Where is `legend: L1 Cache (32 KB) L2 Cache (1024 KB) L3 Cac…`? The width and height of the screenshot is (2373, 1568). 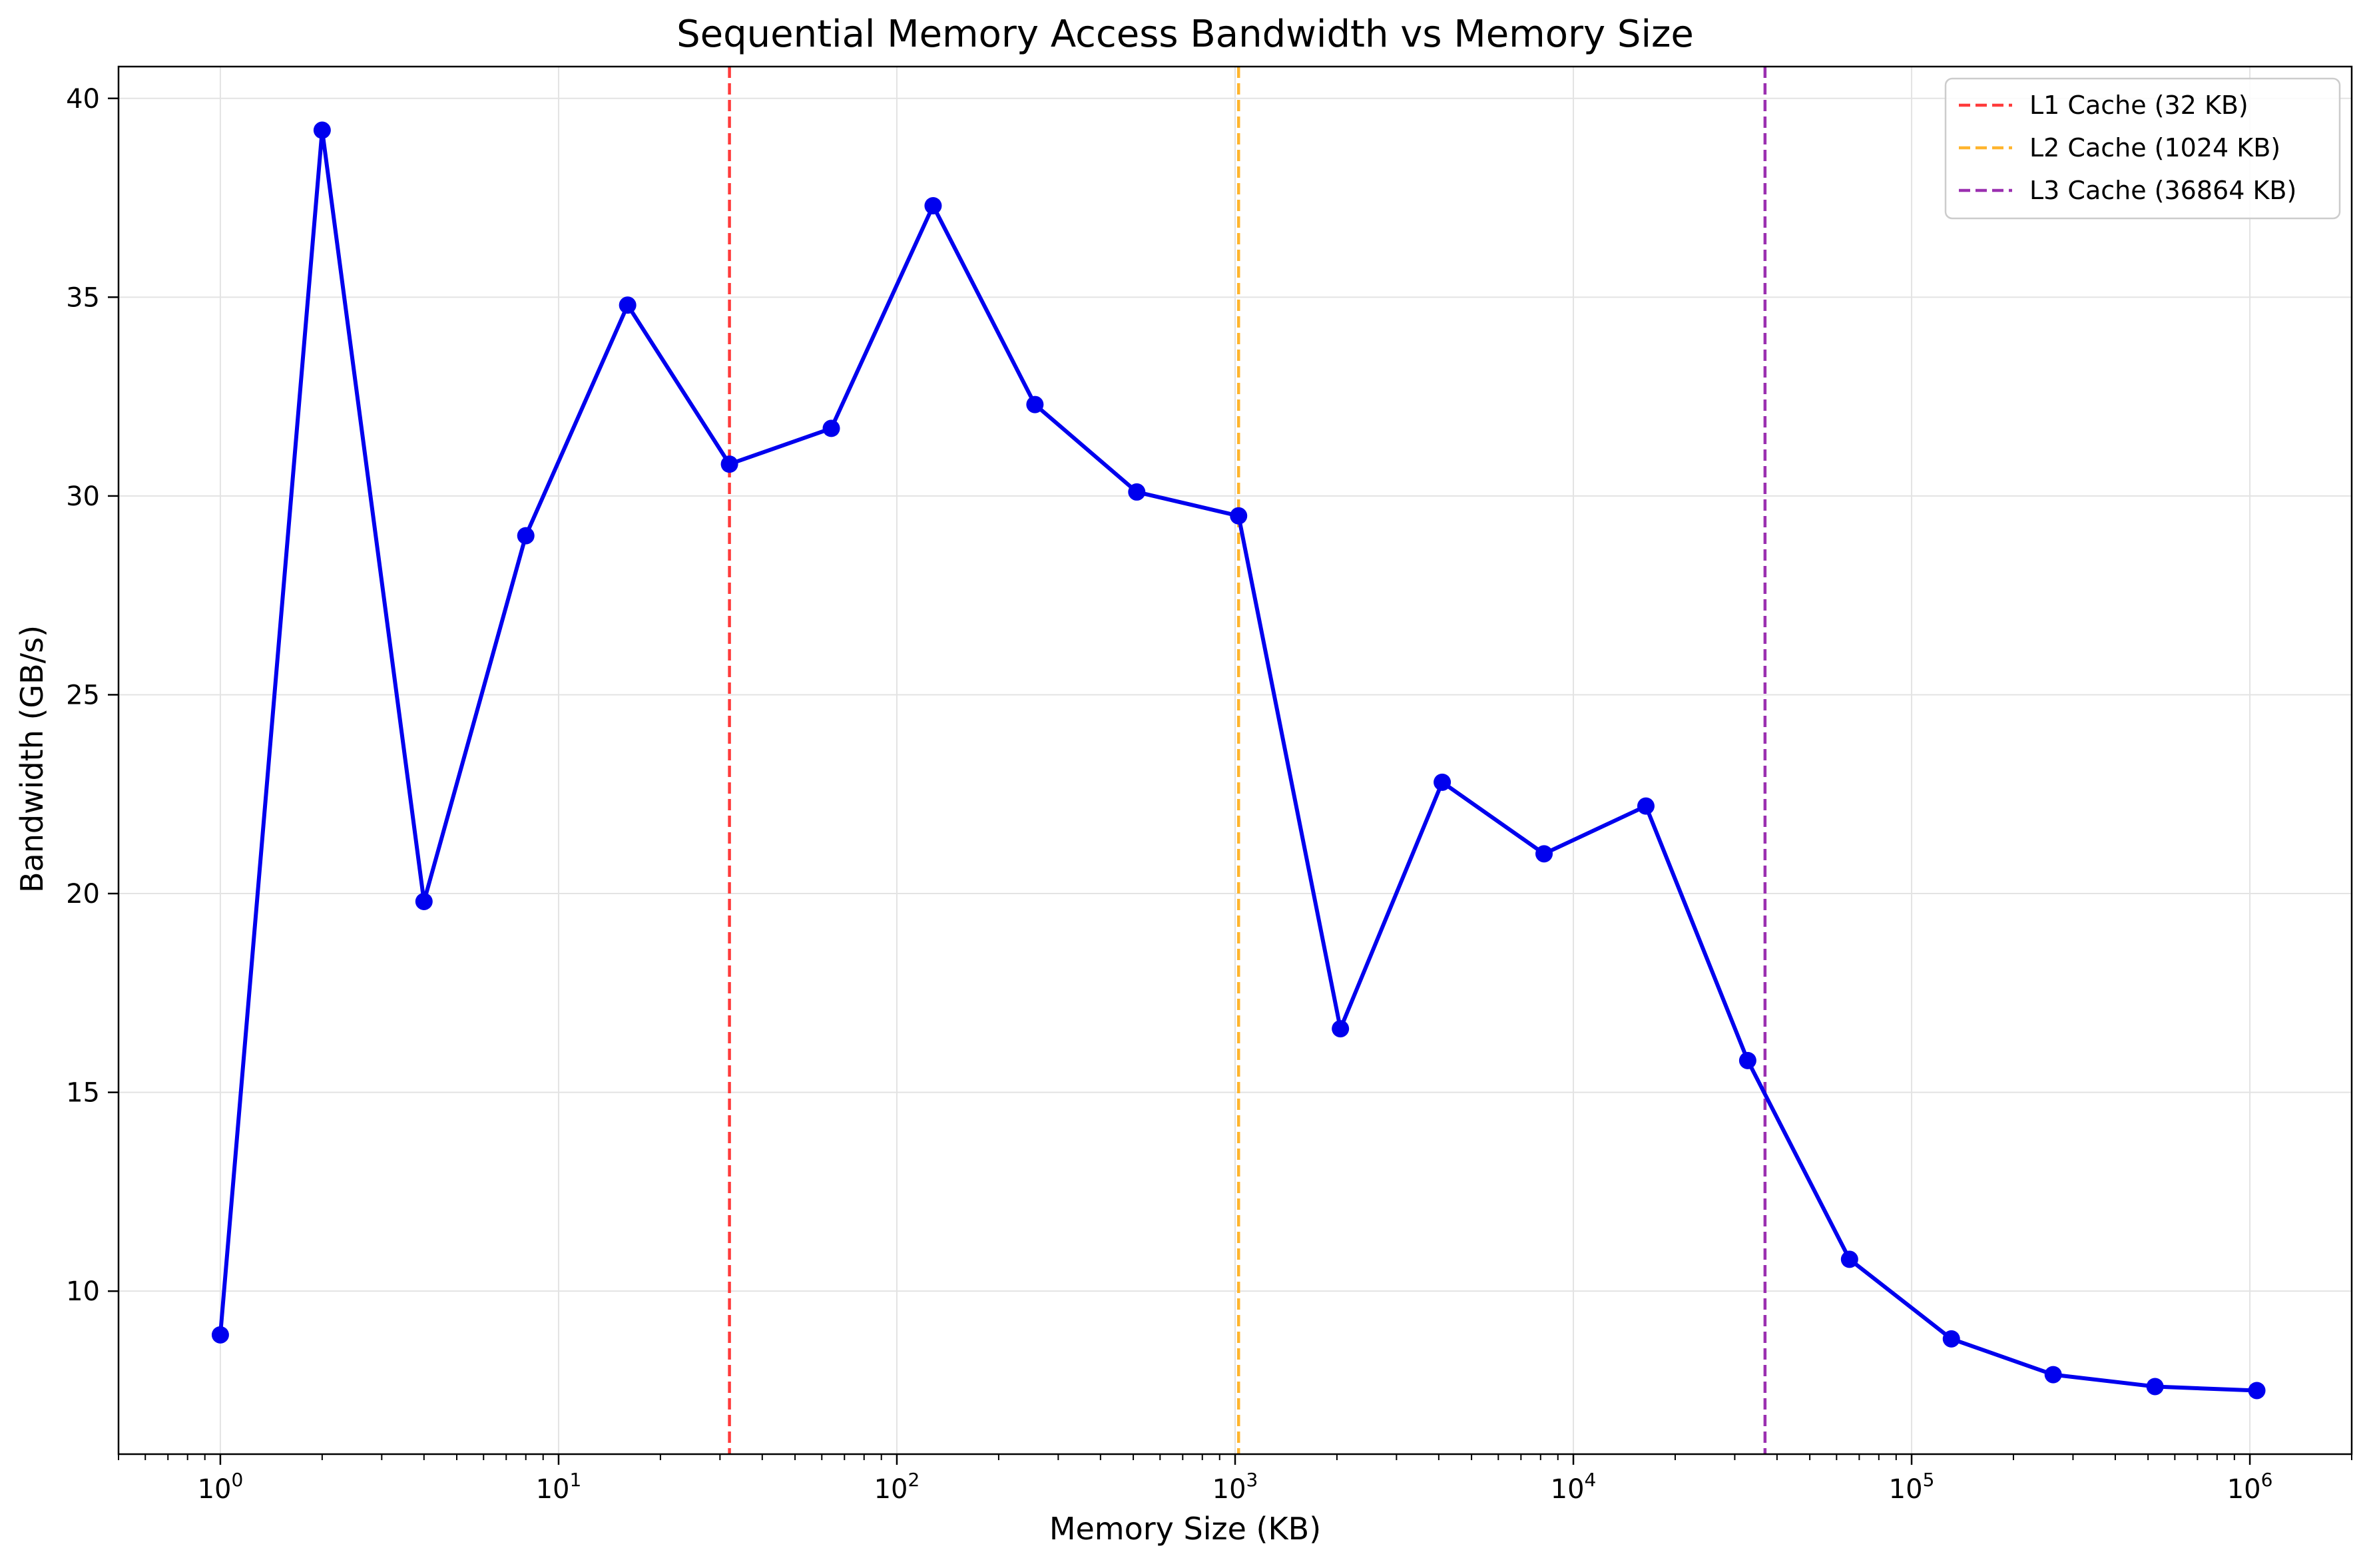 legend: L1 Cache (32 KB) L2 Cache (1024 KB) L3 Cac… is located at coordinates (2142, 148).